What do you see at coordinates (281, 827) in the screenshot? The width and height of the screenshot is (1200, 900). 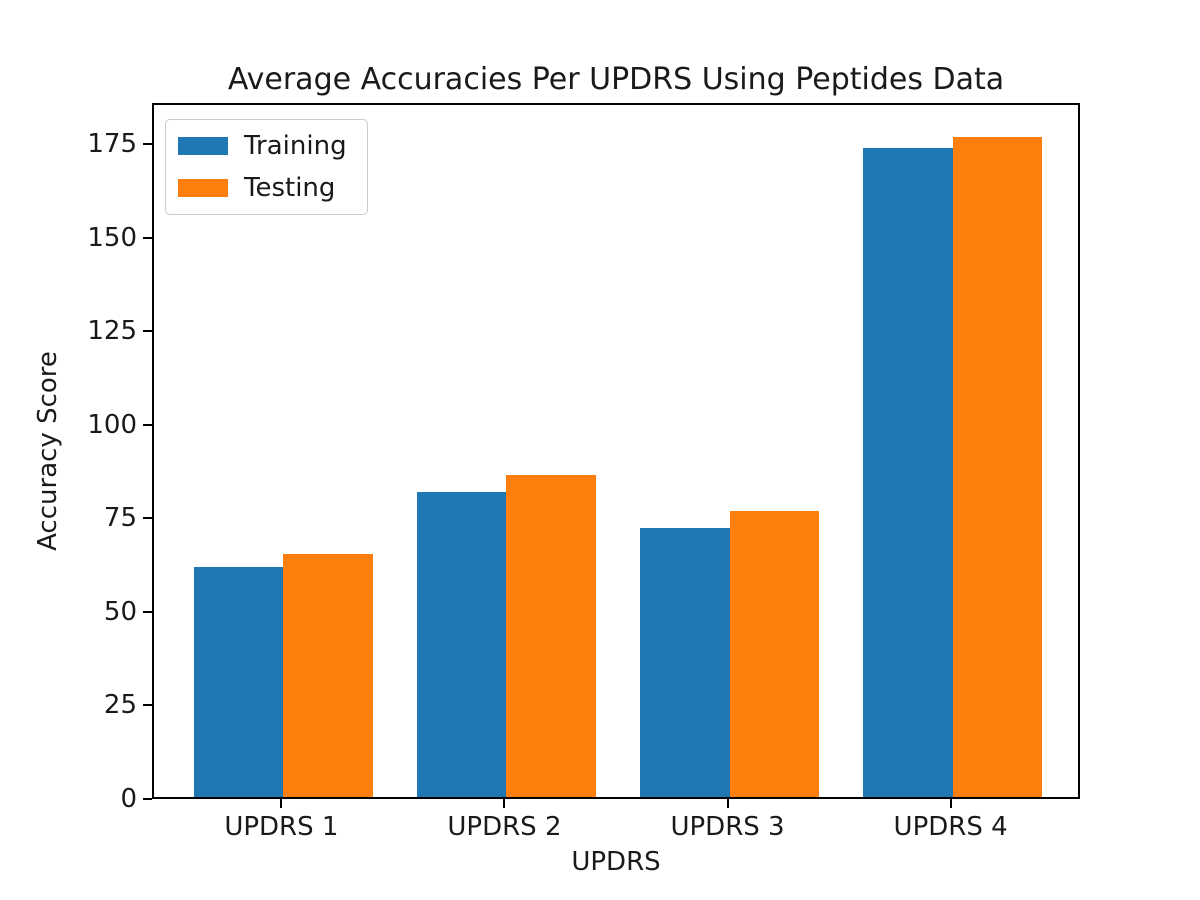 I see `x-tick-label-updrs-1: UPDRS 1` at bounding box center [281, 827].